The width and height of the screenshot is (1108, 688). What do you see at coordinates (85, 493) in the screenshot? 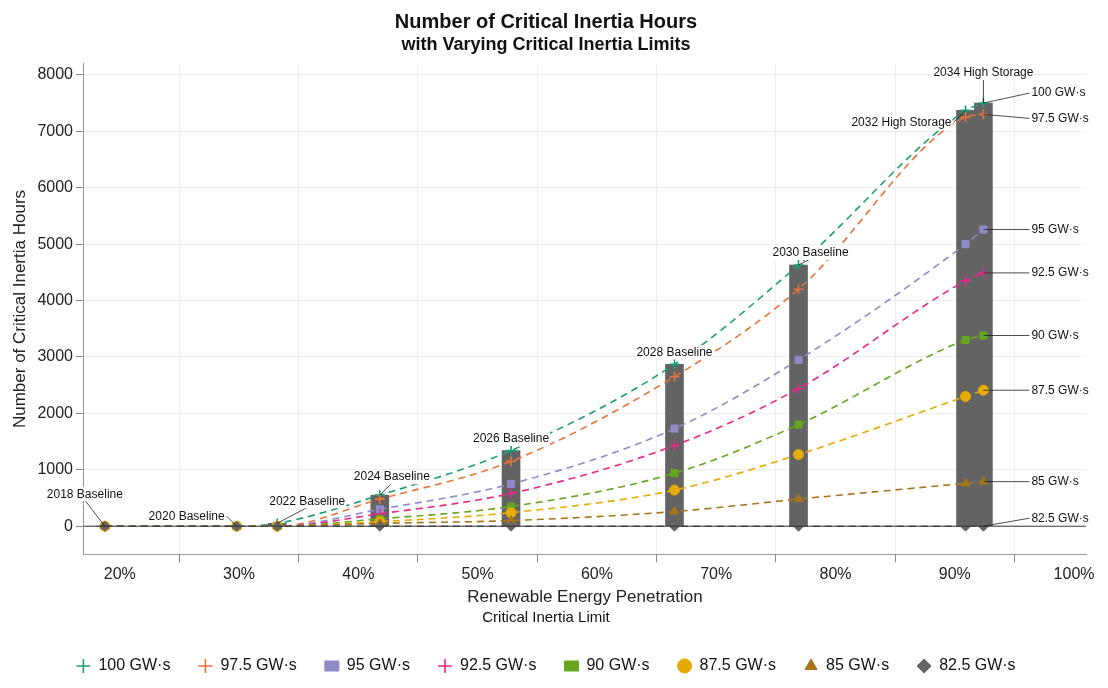
I see `annotation: 2018 Baseline` at bounding box center [85, 493].